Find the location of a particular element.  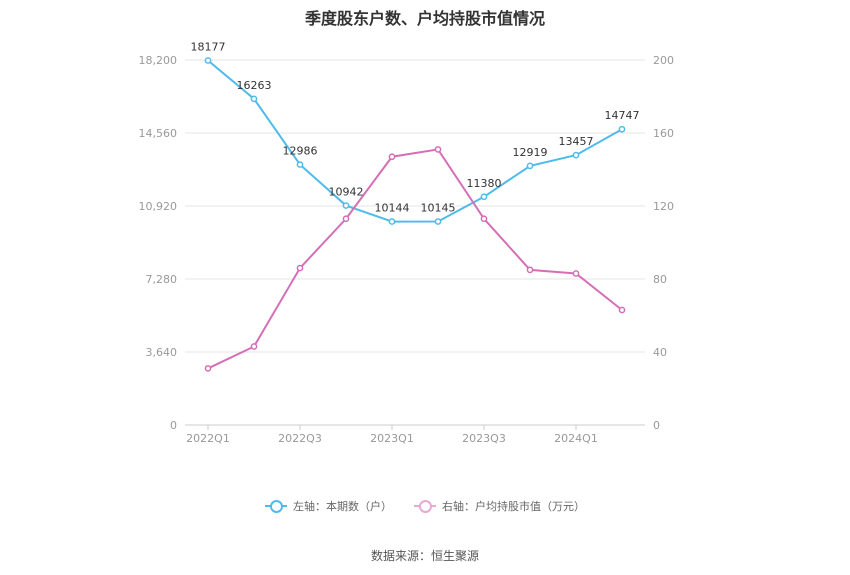

y-right-tick-label: 120 is located at coordinates (663, 206).